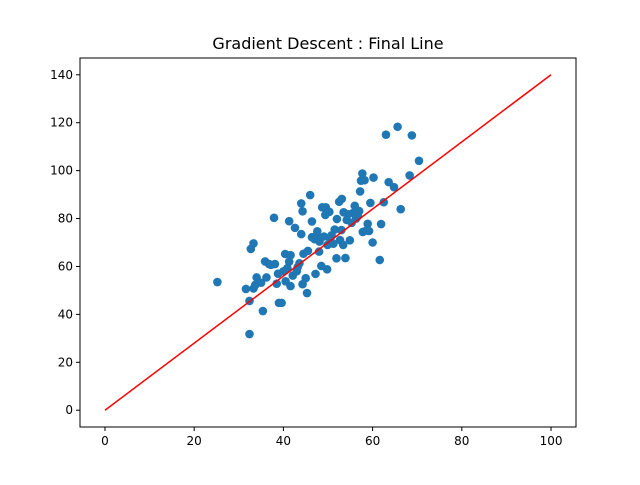 The height and width of the screenshot is (485, 640). I want to click on x-axis: 0 20 40 60 80 100, so click(331, 437).